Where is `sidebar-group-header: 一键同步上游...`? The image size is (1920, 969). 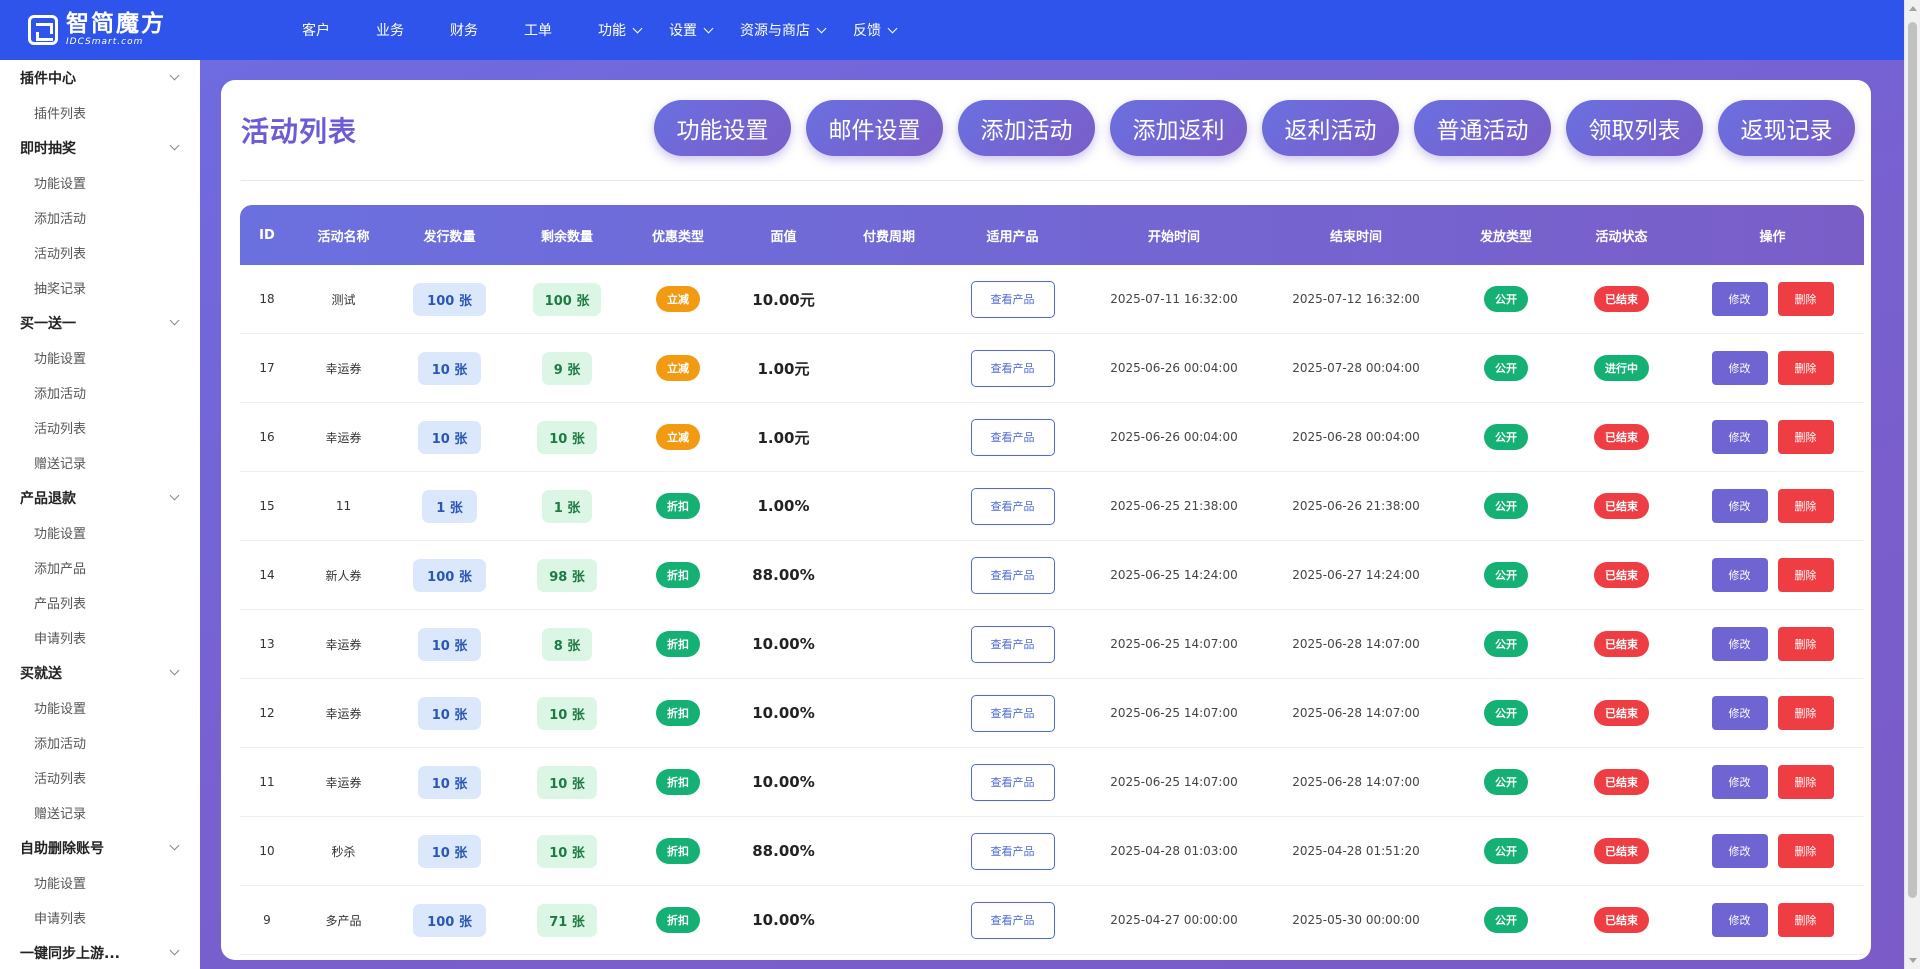
sidebar-group-header: 一键同步上游... is located at coordinates (100, 952).